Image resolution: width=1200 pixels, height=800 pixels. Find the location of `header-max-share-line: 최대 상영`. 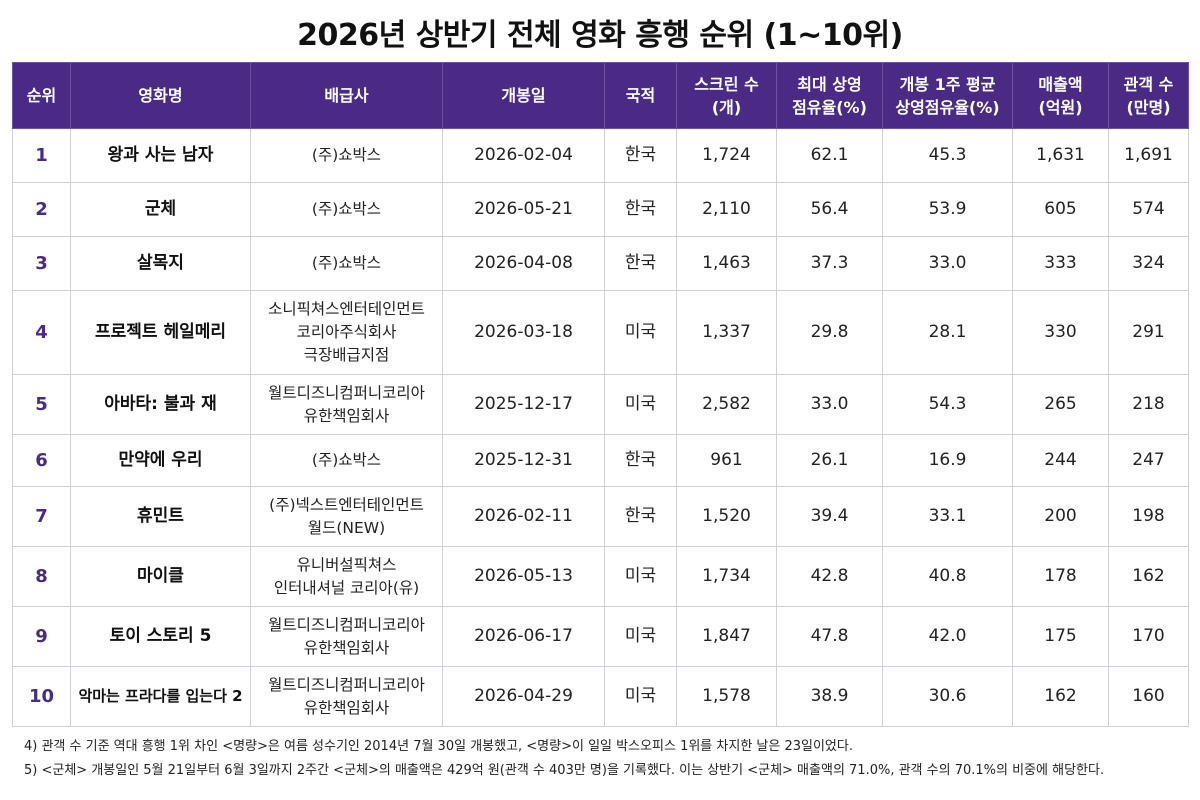

header-max-share-line: 최대 상영 is located at coordinates (829, 84).